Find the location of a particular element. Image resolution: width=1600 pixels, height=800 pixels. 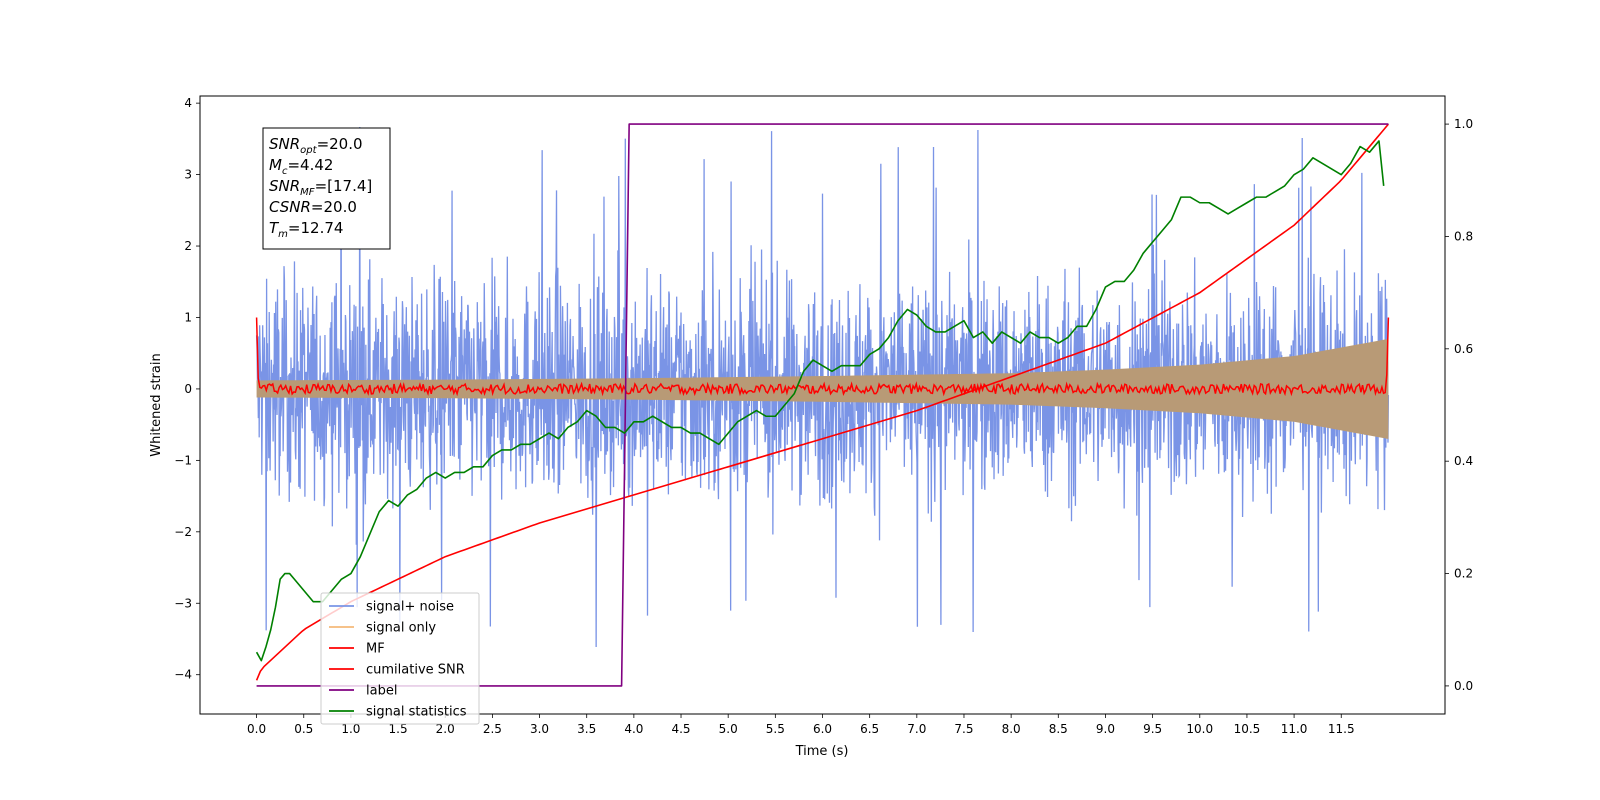

info-box-line: Mc=4.42 is located at coordinates (301, 166).